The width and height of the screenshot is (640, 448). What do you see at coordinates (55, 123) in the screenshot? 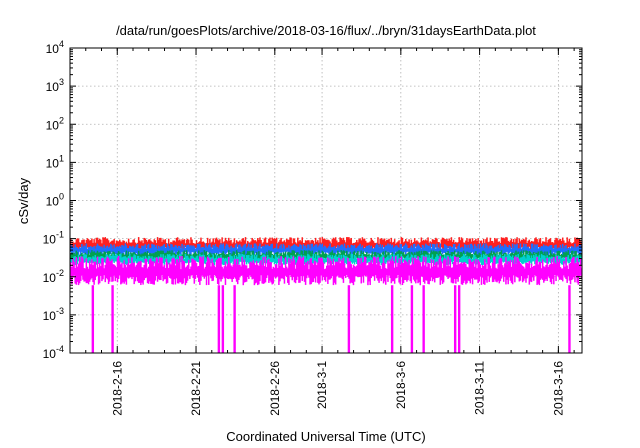
I see `y-tick-label: 102` at bounding box center [55, 123].